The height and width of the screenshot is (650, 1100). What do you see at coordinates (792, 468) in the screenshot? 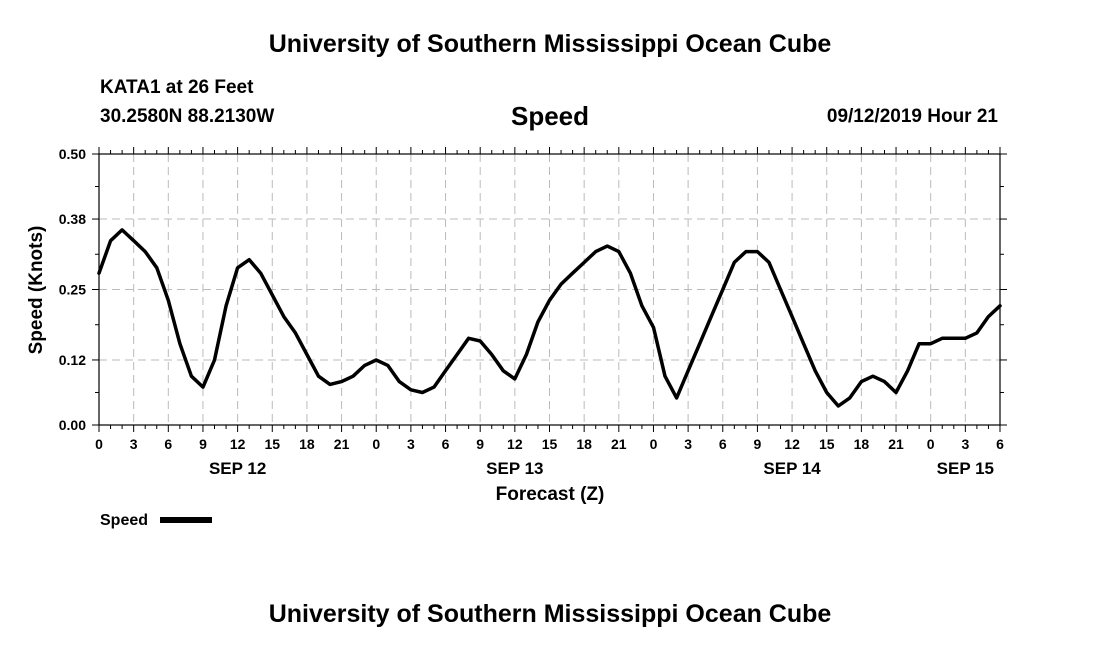
I see `date-label: SEP 14` at bounding box center [792, 468].